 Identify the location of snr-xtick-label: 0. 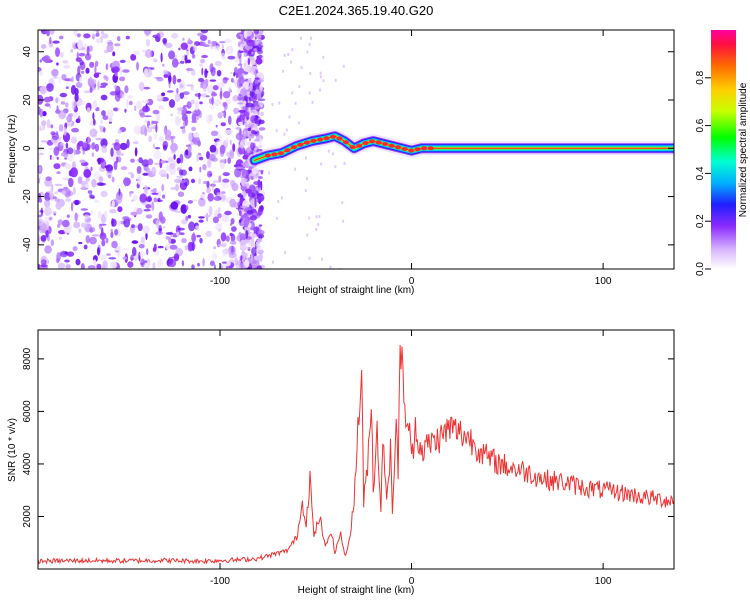
(412, 581).